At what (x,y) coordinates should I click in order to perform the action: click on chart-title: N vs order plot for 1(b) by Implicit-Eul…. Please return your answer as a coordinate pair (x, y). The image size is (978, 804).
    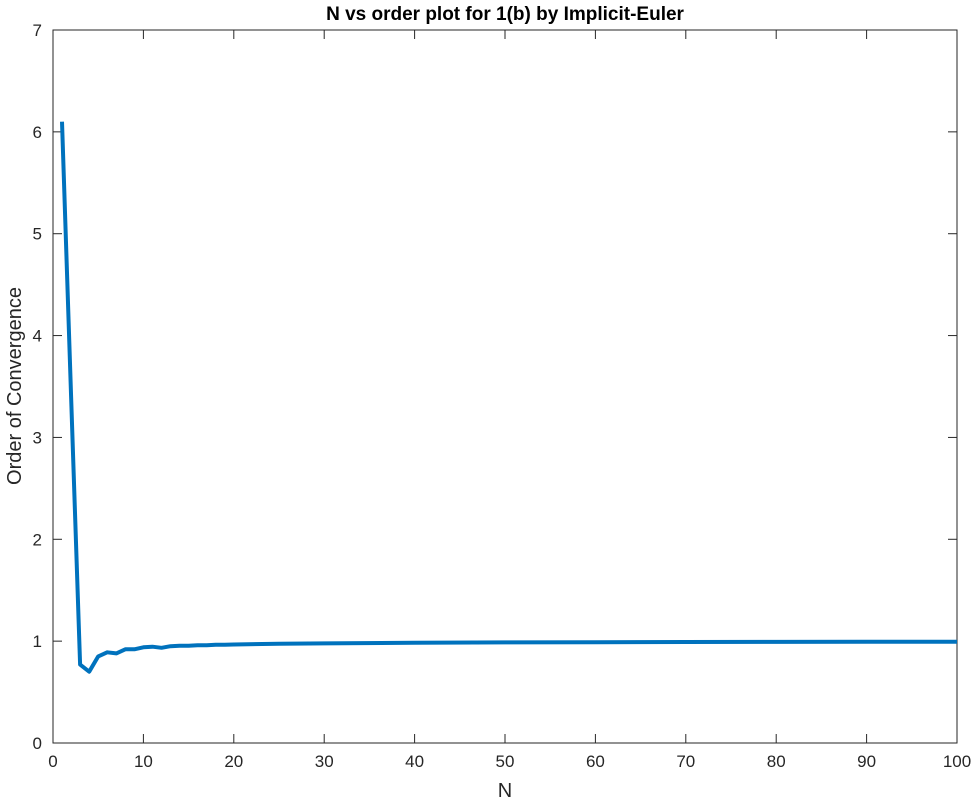
    Looking at the image, I should click on (505, 14).